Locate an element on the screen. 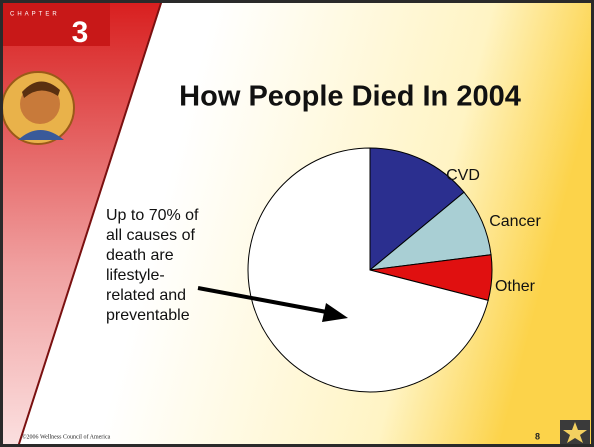 The height and width of the screenshot is (447, 594). page-number: 8 is located at coordinates (537, 436).